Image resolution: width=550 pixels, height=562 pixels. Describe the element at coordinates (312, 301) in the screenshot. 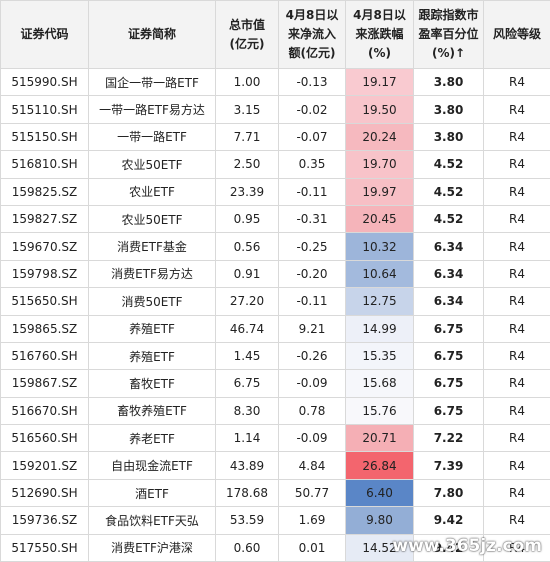

I see `table-cell: -0.11` at that location.